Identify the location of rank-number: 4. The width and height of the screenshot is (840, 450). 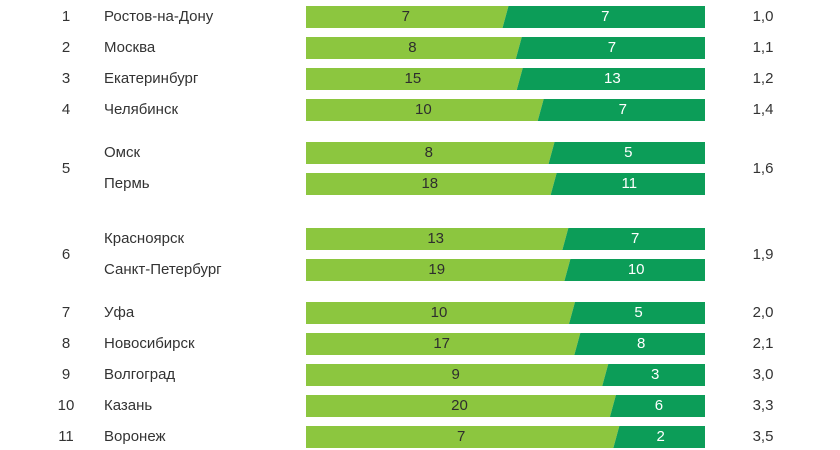
(66, 109).